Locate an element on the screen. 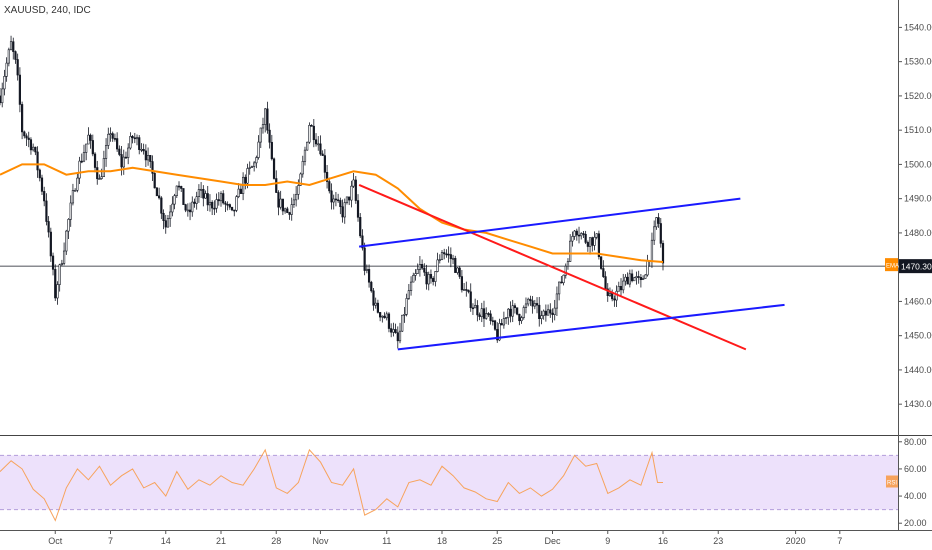 This screenshot has height=550, width=932. chart-title: XAUUSD, 240, IDC is located at coordinates (47, 10).